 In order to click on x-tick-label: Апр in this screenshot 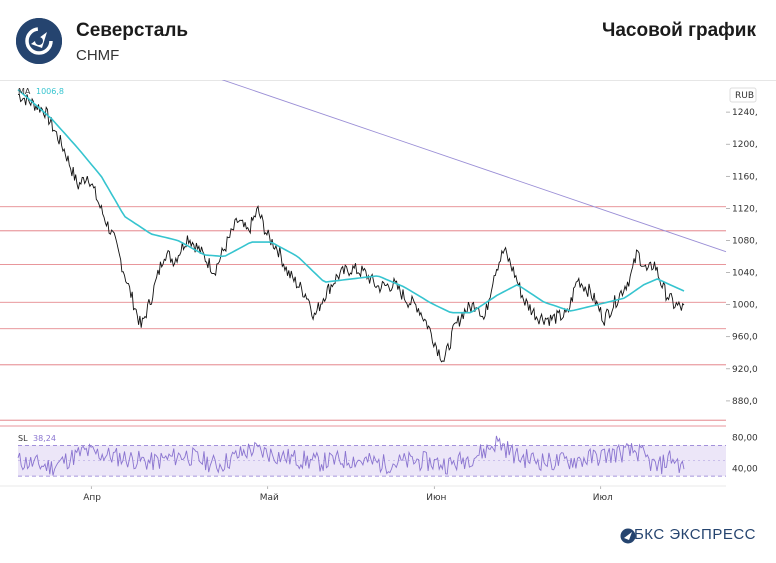, I will do `click(92, 498)`.